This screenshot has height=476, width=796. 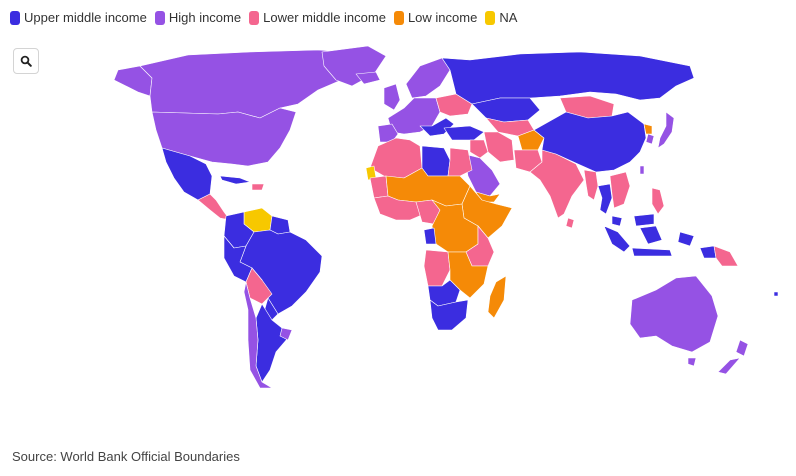 What do you see at coordinates (468, 275) in the screenshot?
I see `region-zambia-mozambique` at bounding box center [468, 275].